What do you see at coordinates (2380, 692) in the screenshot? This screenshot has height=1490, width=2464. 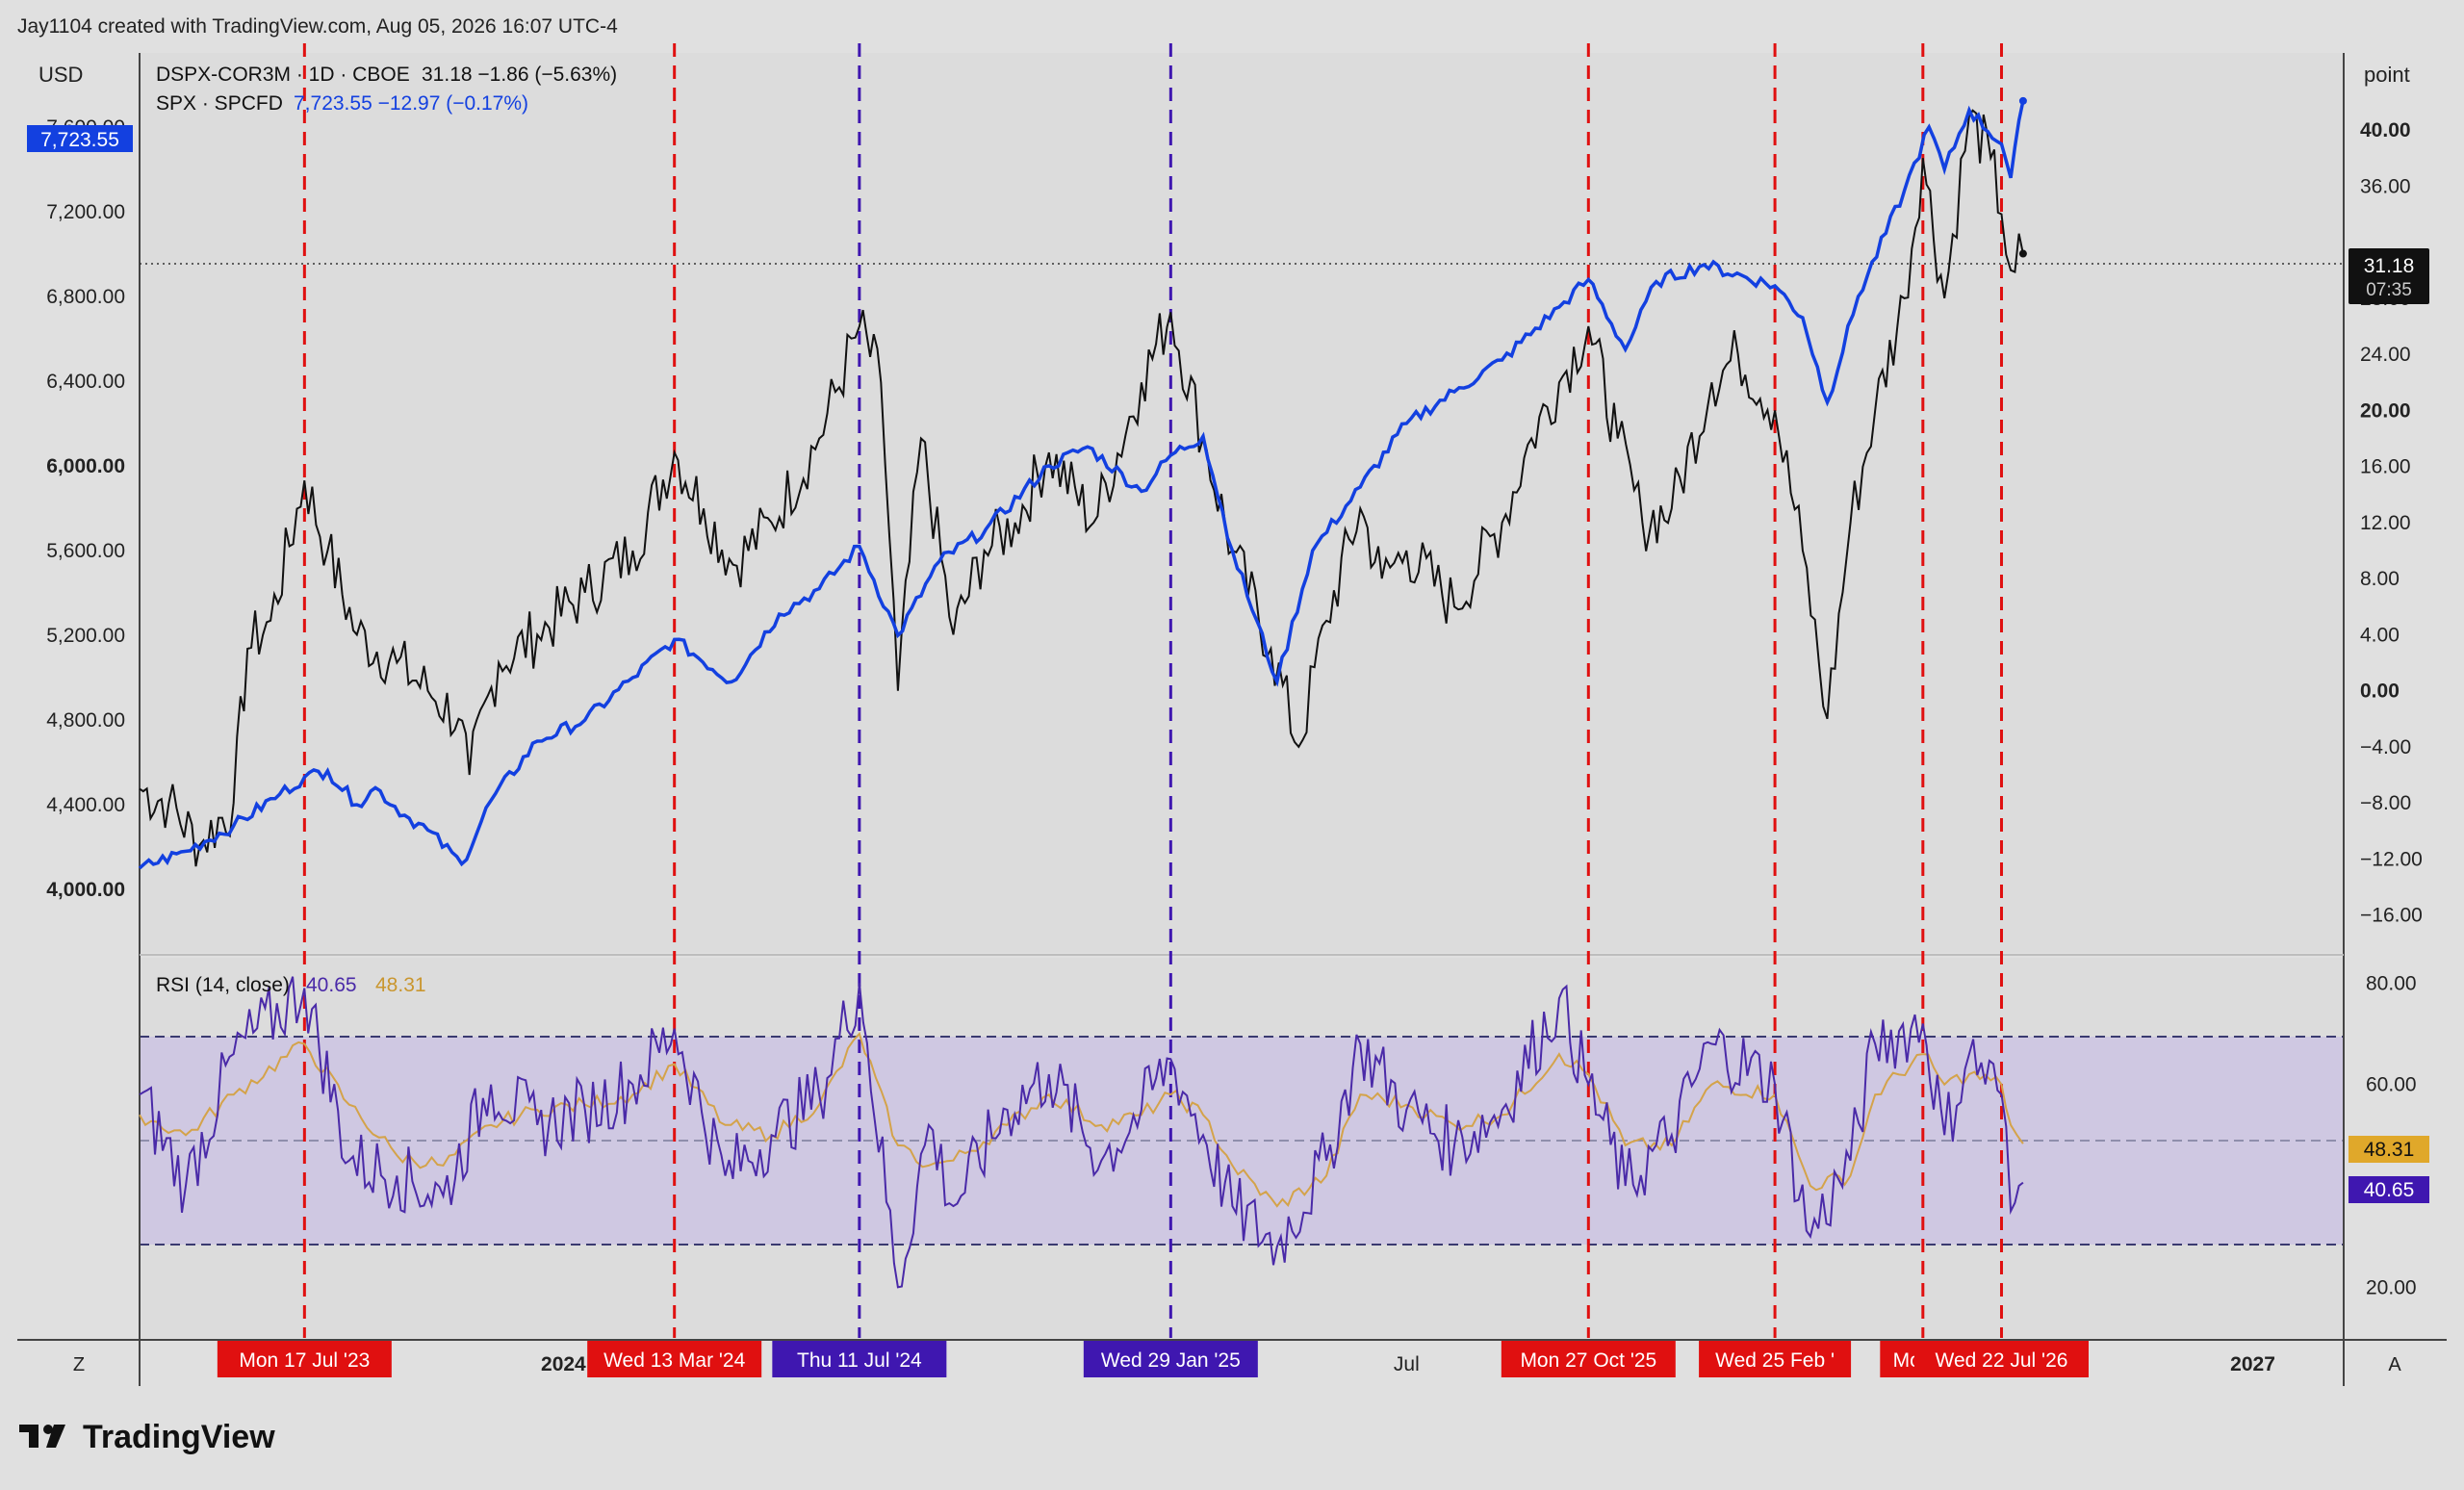 I see `right-tick-label: 0.00` at bounding box center [2380, 692].